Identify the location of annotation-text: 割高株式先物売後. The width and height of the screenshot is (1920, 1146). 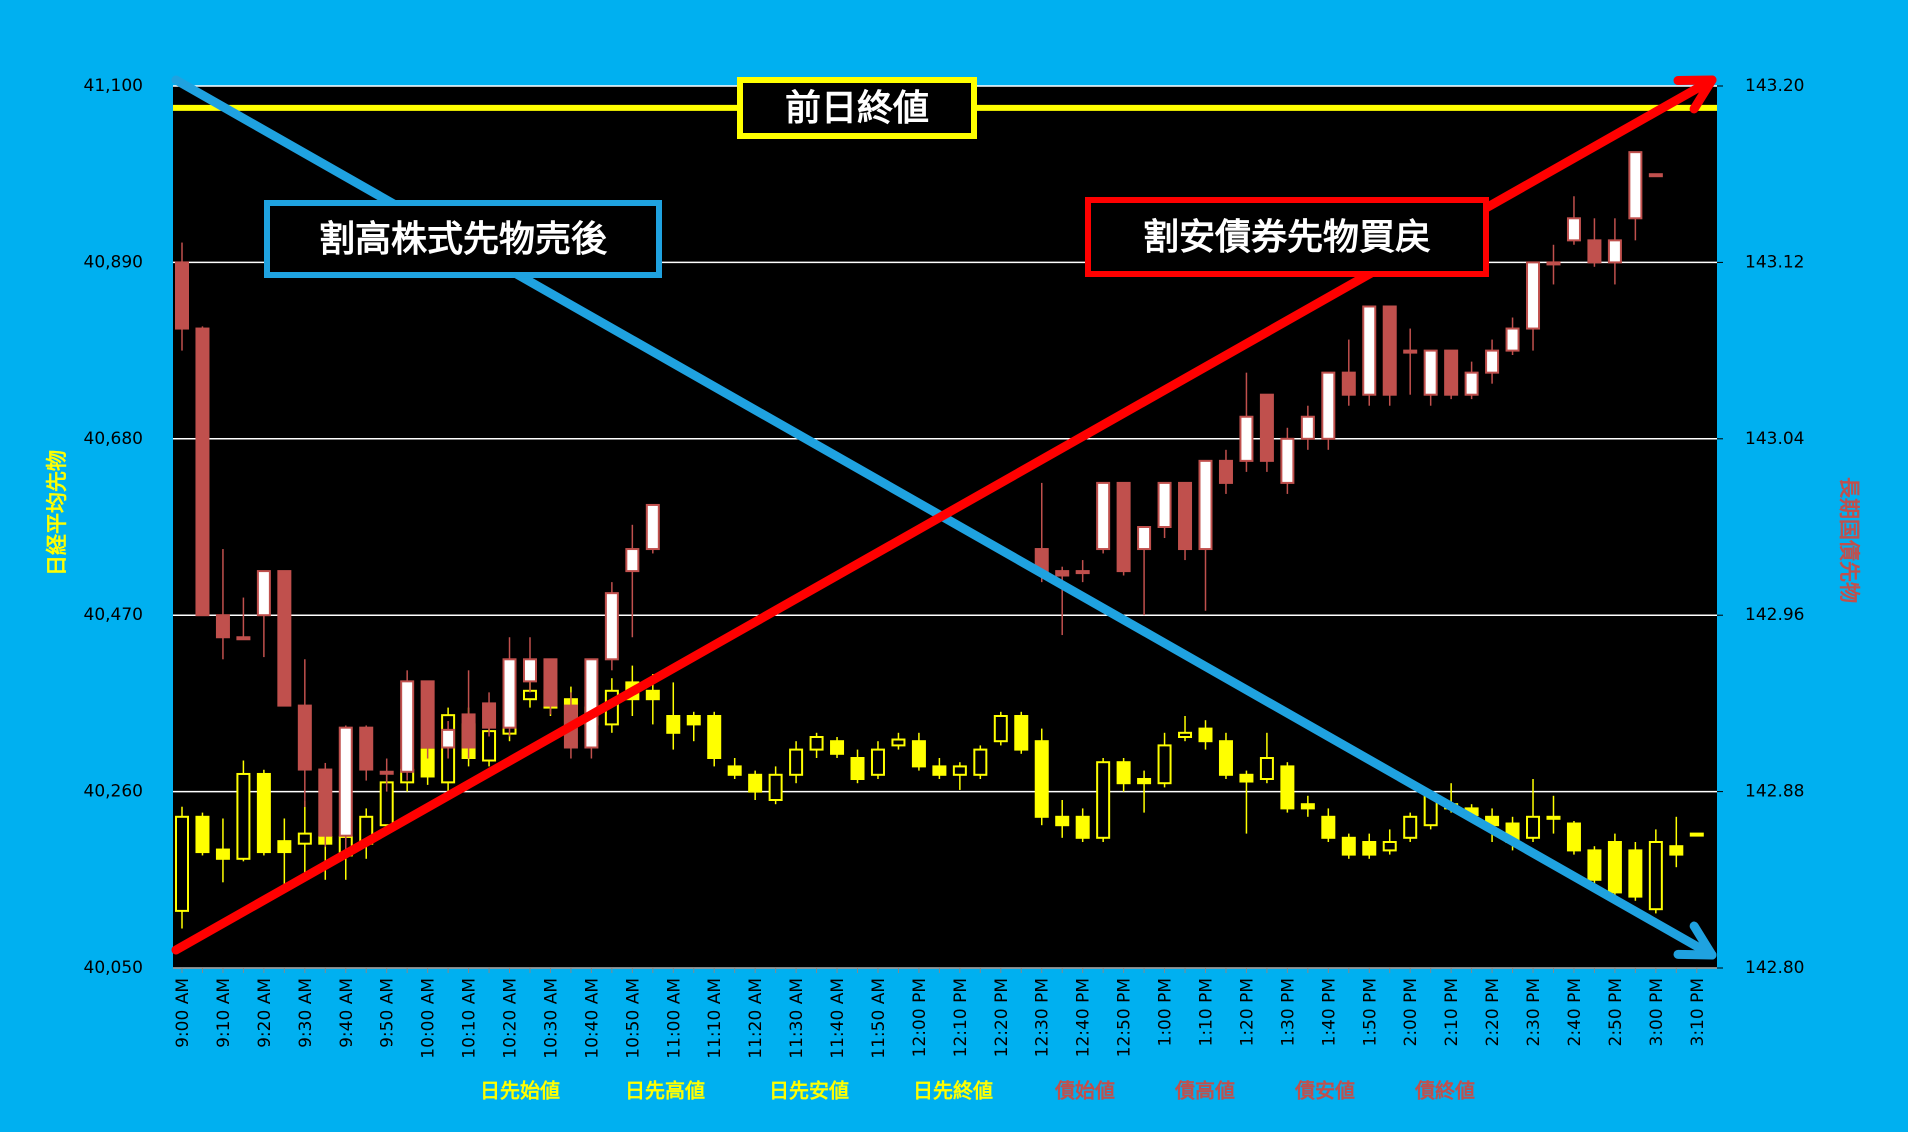
(463, 239).